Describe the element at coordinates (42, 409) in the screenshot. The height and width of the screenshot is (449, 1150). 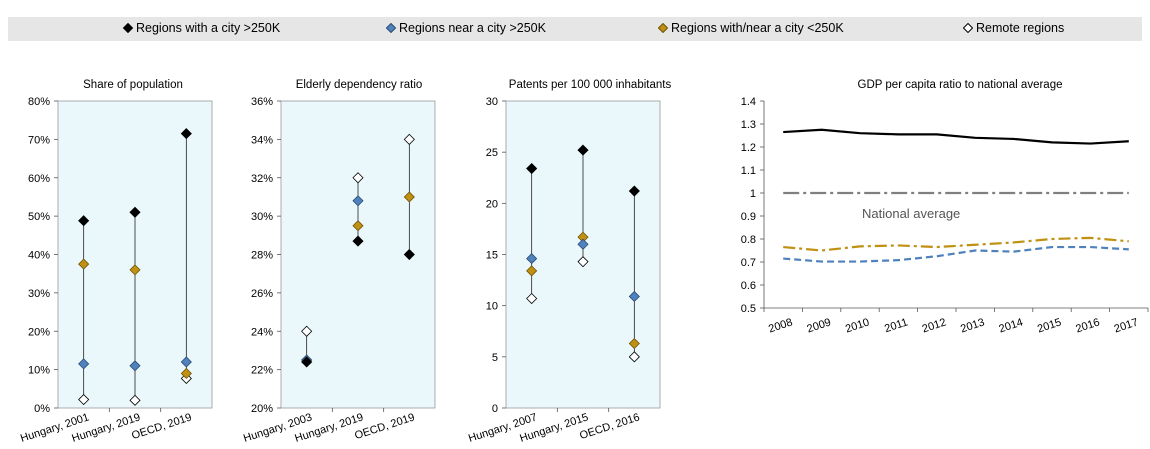
I see `y-tick-label: 0%` at that location.